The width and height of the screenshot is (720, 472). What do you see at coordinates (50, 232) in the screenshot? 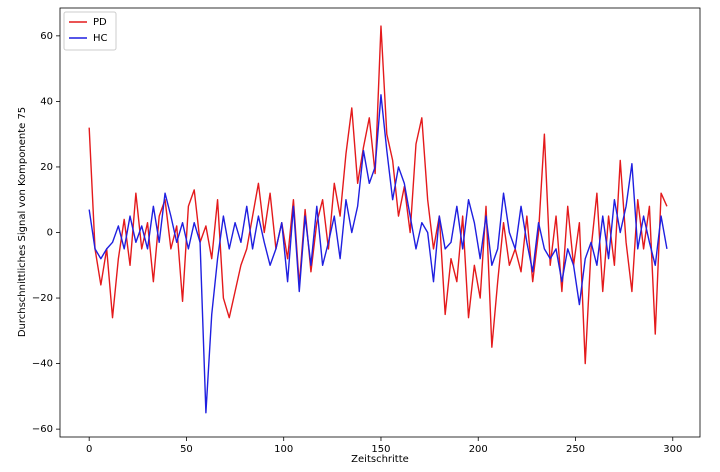
I see `y-tick-label: 0` at bounding box center [50, 232].